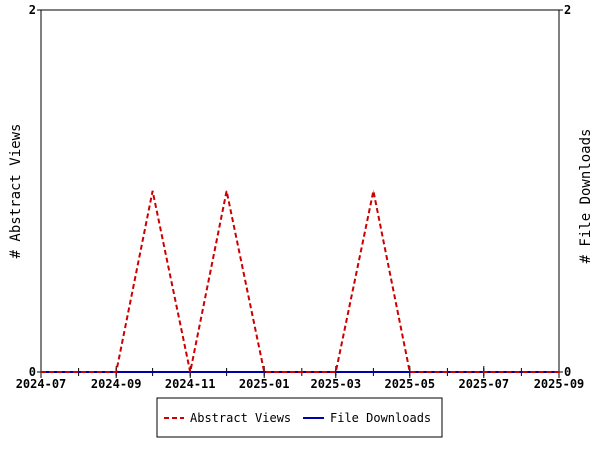  Describe the element at coordinates (41, 384) in the screenshot. I see `x-tick-label: 2024-07` at that location.